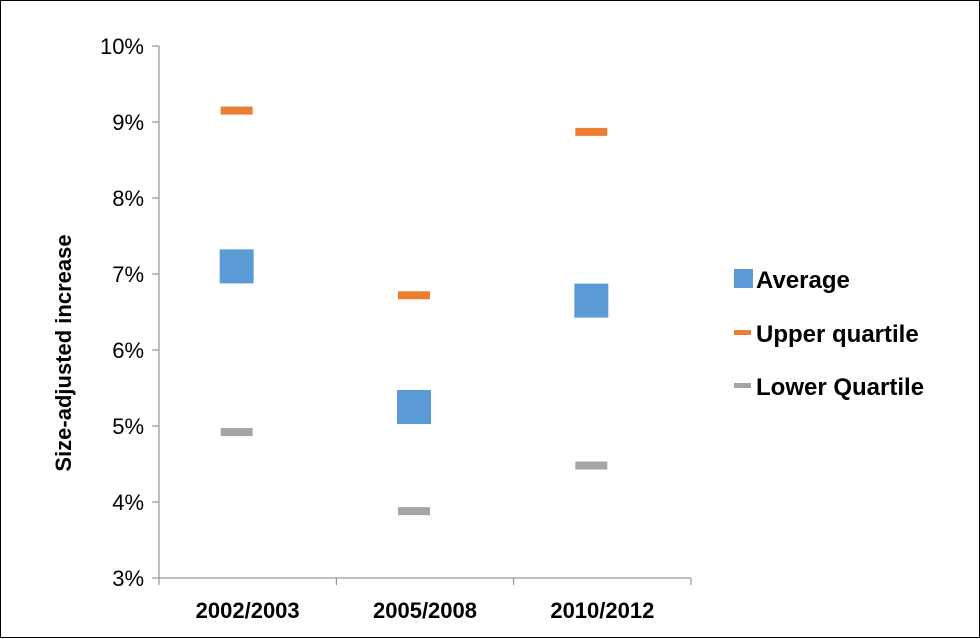  Describe the element at coordinates (63, 352) in the screenshot. I see `y-axis-title: Size-adjusted increase` at that location.